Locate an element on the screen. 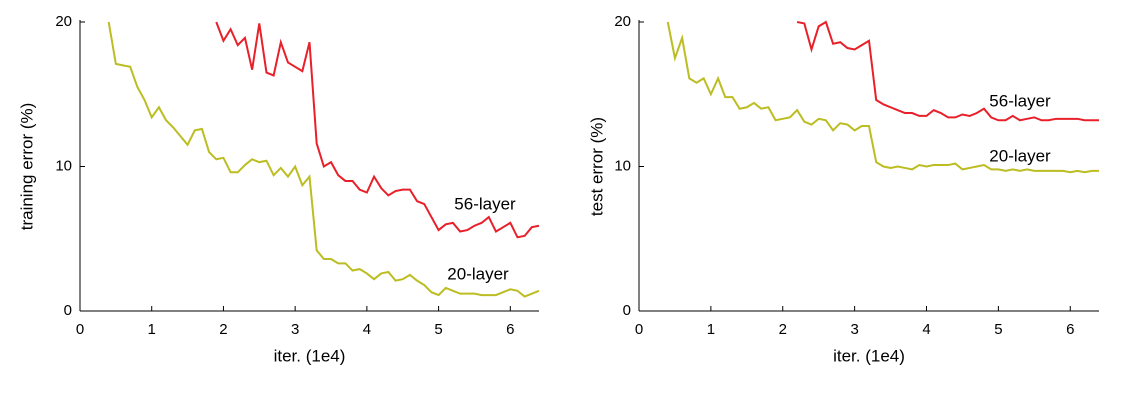  y-axis-label: test error (%) is located at coordinates (596, 166).